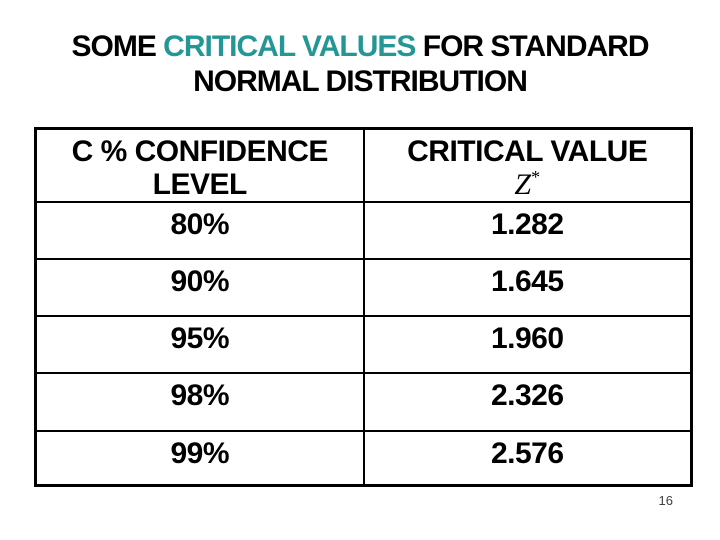  Describe the element at coordinates (532, 46) in the screenshot. I see `title-text-plain-2: FOR STANDARD` at that location.